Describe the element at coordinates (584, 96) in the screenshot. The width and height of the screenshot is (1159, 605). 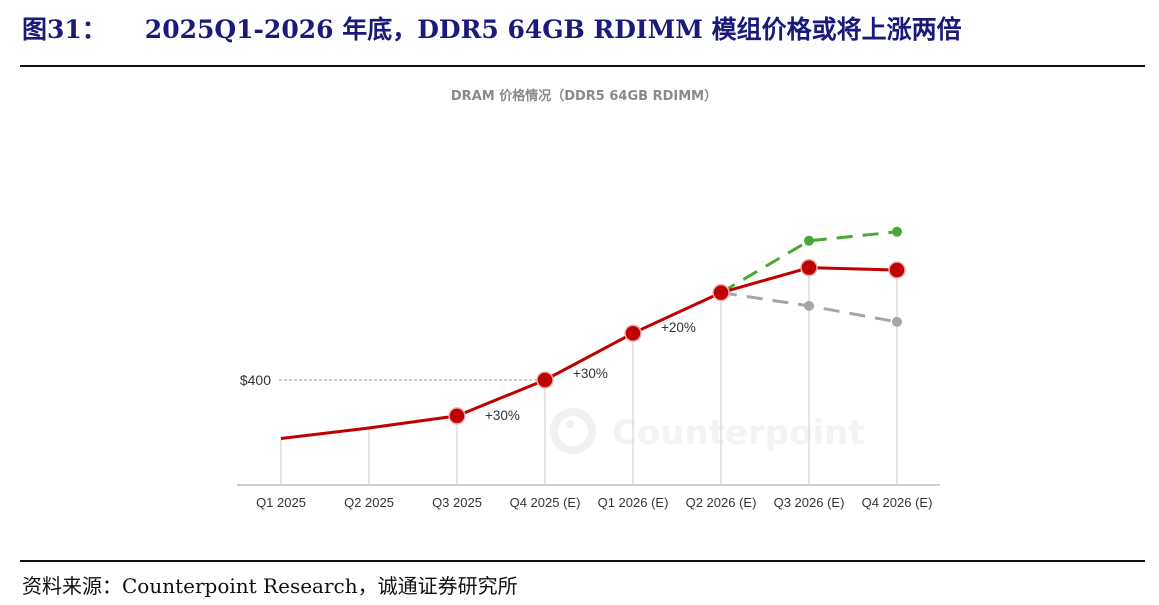
I see `chart-title: DRAM 价格情况（DDR5 64GB RDIMM）` at that location.